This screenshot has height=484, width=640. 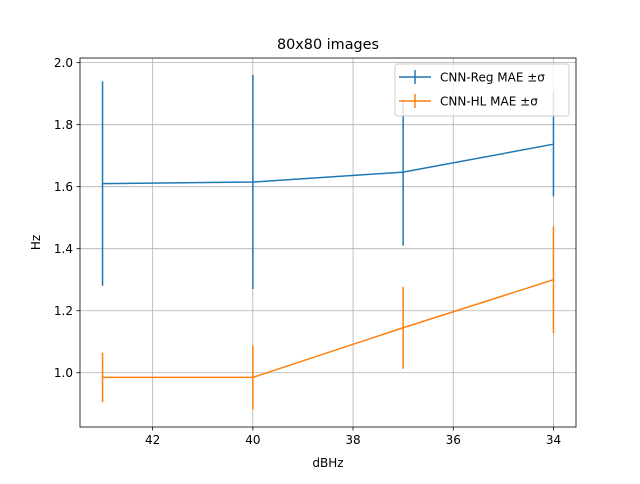 What do you see at coordinates (36, 242) in the screenshot?
I see `y-axis-label: Hz` at bounding box center [36, 242].